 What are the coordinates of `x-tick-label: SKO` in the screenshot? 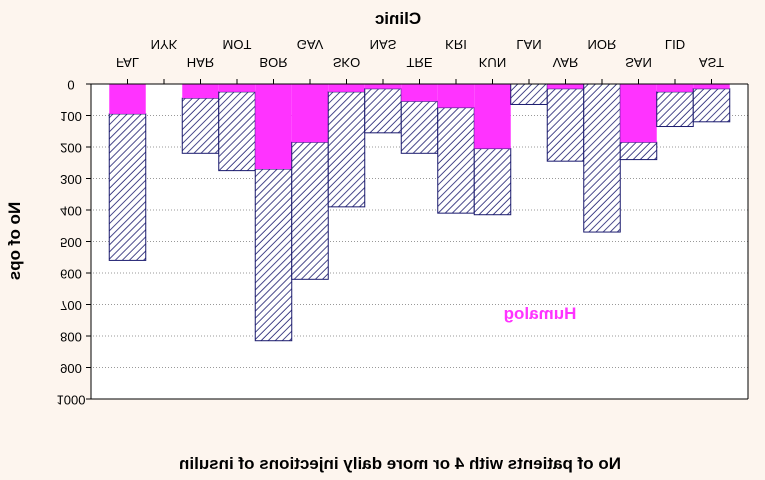 It's located at (346, 62).